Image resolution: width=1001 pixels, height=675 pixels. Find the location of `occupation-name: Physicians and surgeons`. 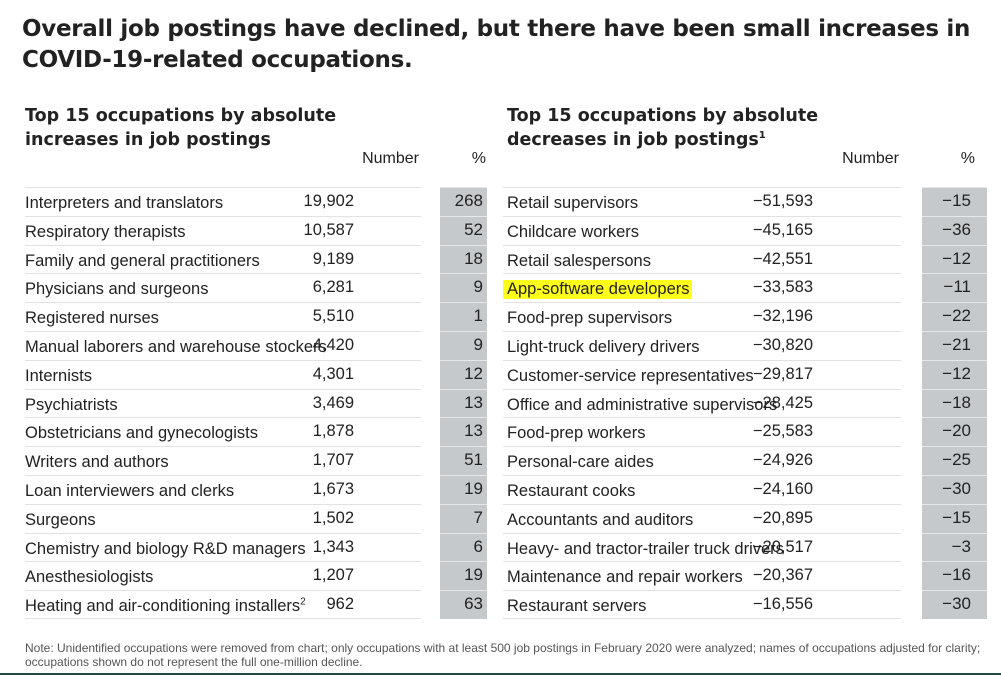

occupation-name: Physicians and surgeons is located at coordinates (116, 289).